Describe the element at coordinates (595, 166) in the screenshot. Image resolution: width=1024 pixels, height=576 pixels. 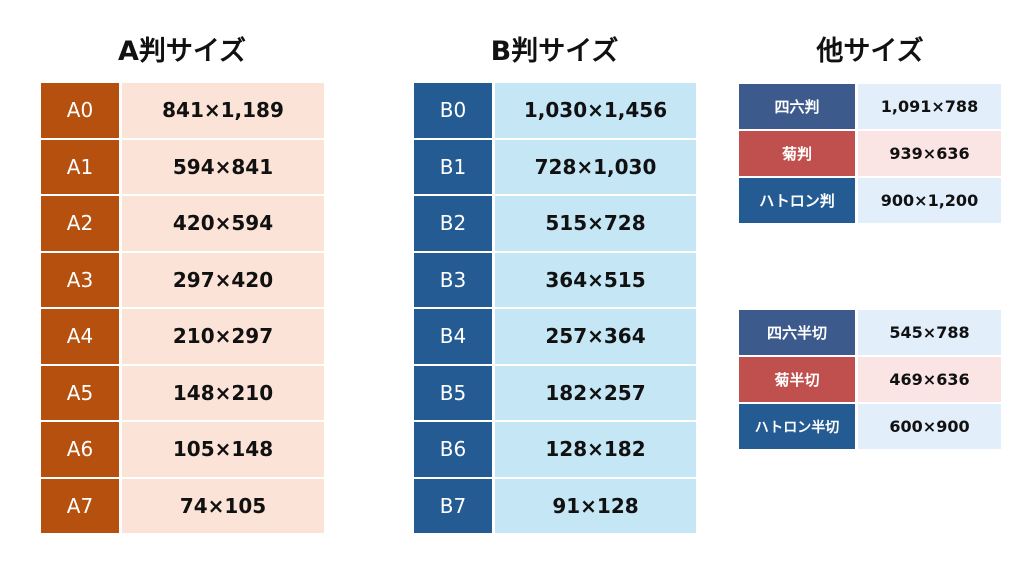
I see `size-value: 728×1,030` at that location.